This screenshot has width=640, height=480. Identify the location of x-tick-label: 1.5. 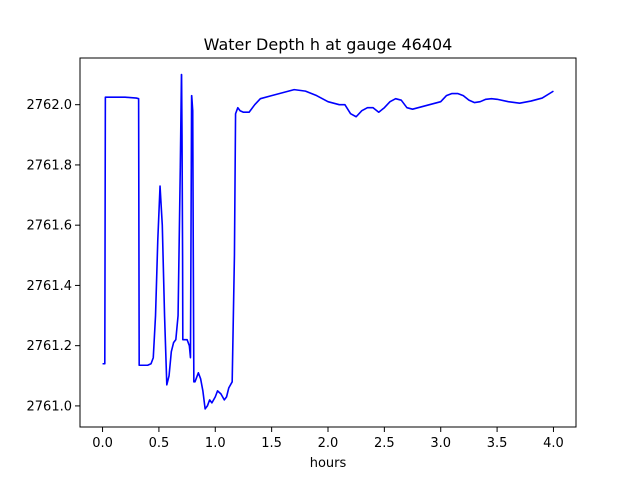
(271, 443).